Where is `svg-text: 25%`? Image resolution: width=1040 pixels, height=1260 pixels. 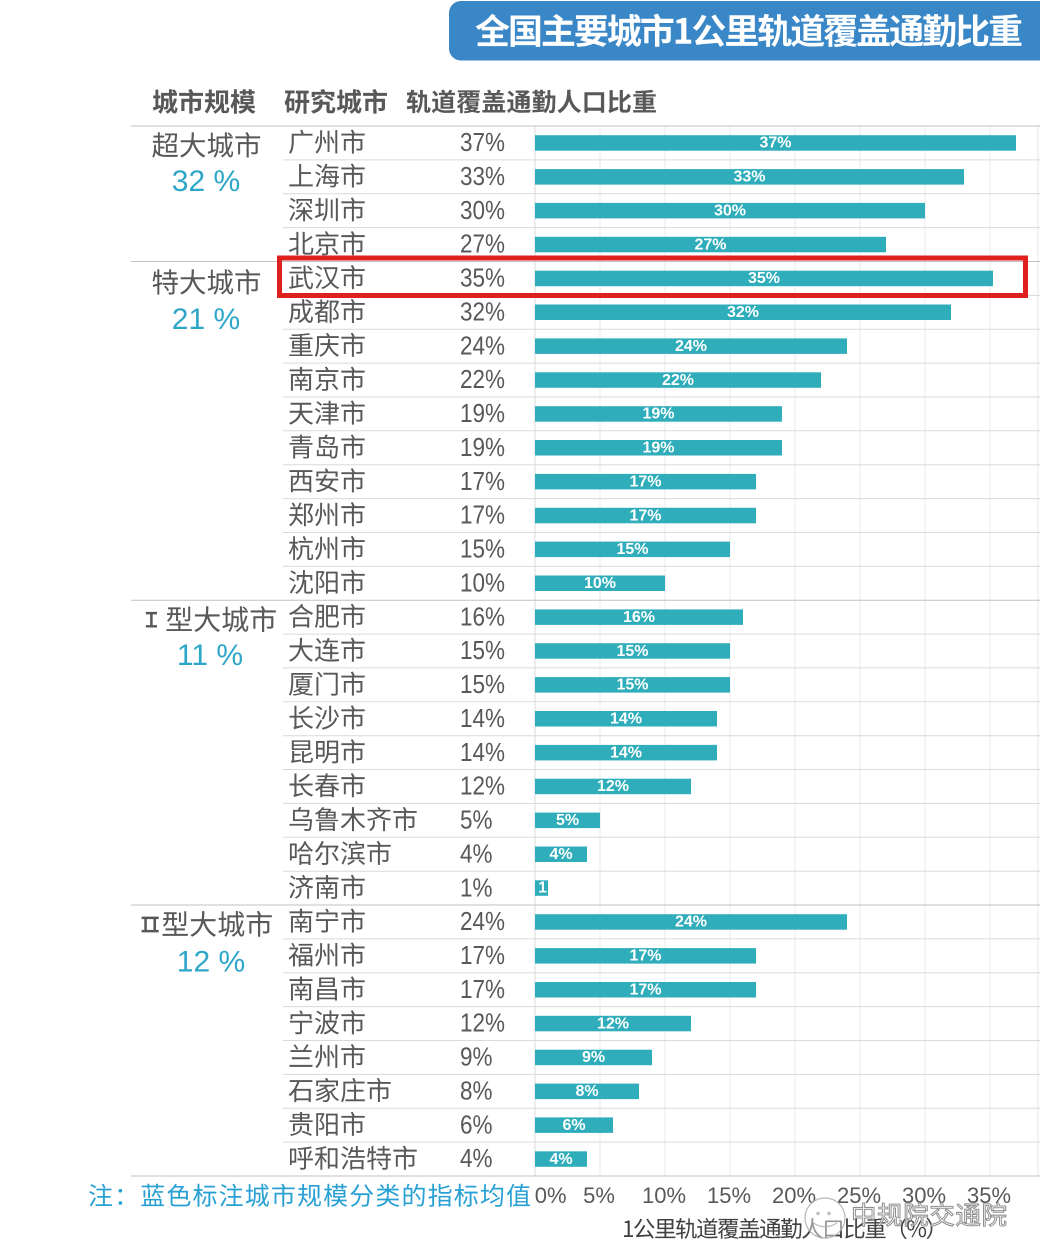 svg-text: 25% is located at coordinates (859, 1195).